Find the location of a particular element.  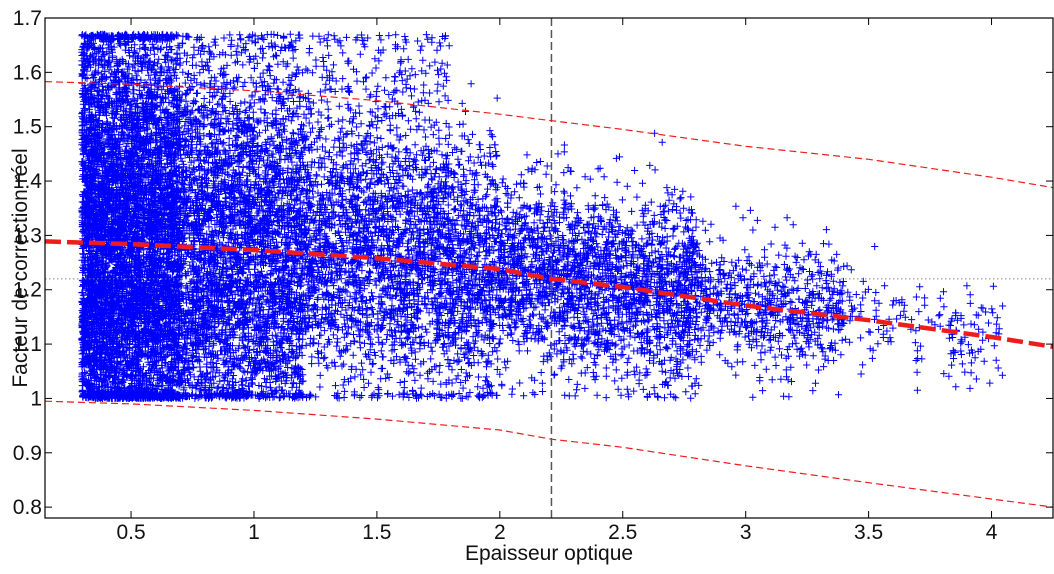

x-tick-label: 1 is located at coordinates (254, 532).